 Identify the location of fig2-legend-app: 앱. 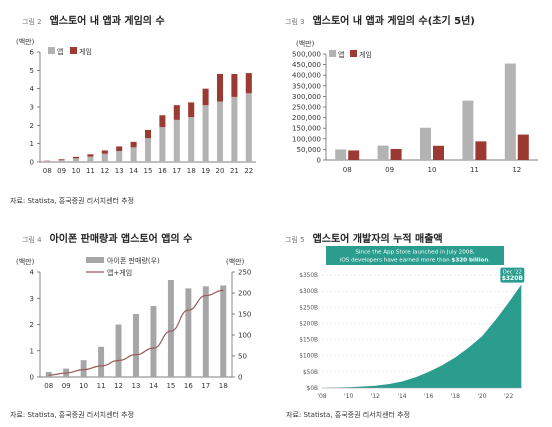
(60, 52).